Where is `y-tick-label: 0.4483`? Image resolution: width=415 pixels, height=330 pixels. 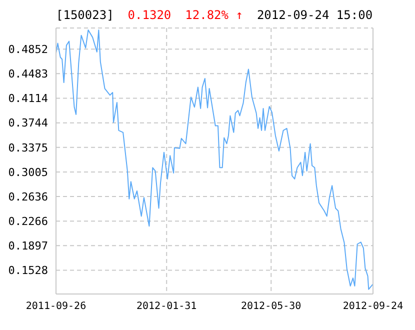 y-tick-label: 0.4483 is located at coordinates (28, 74).